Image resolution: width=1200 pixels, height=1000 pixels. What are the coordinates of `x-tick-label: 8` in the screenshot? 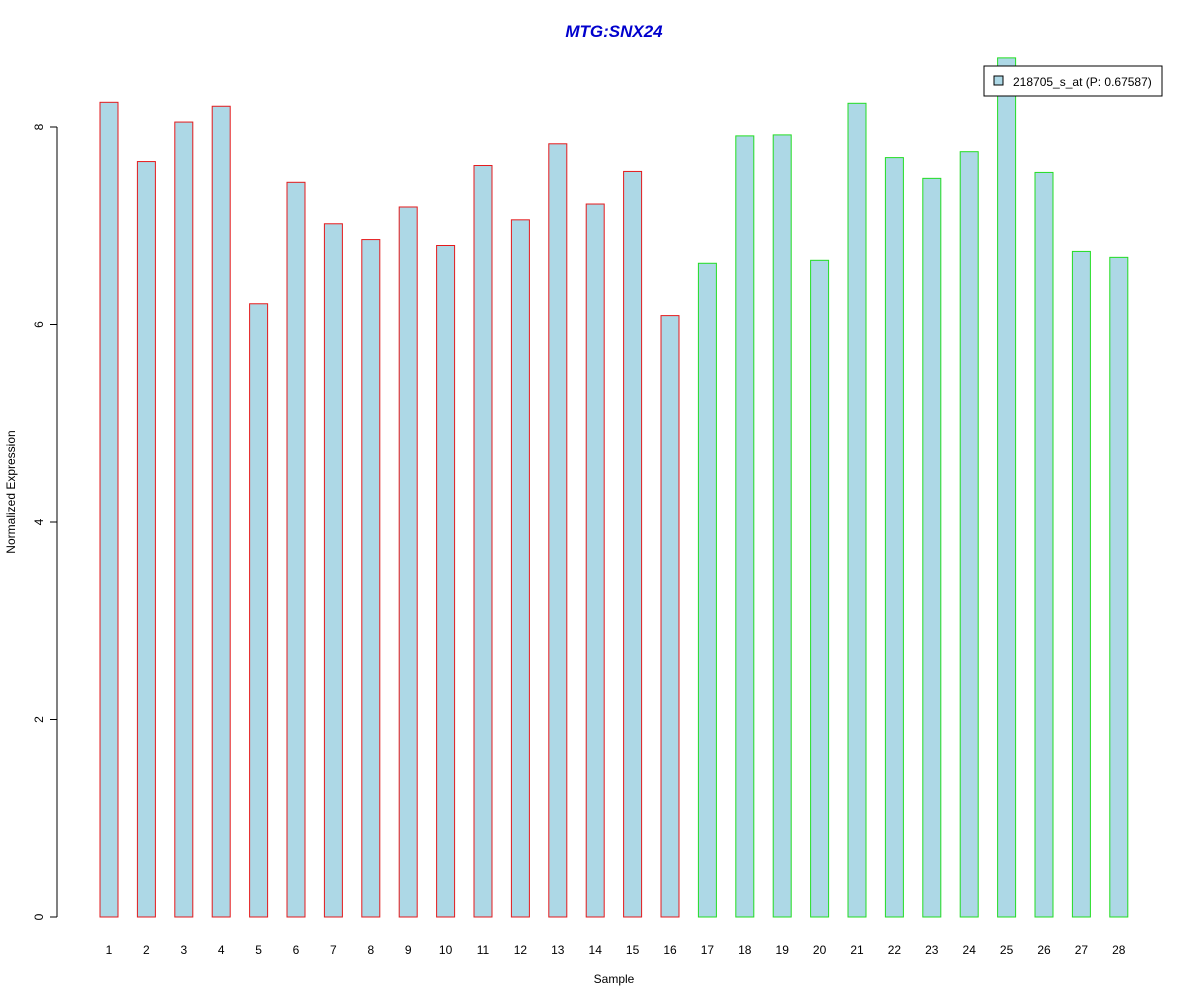 It's located at (370, 950).